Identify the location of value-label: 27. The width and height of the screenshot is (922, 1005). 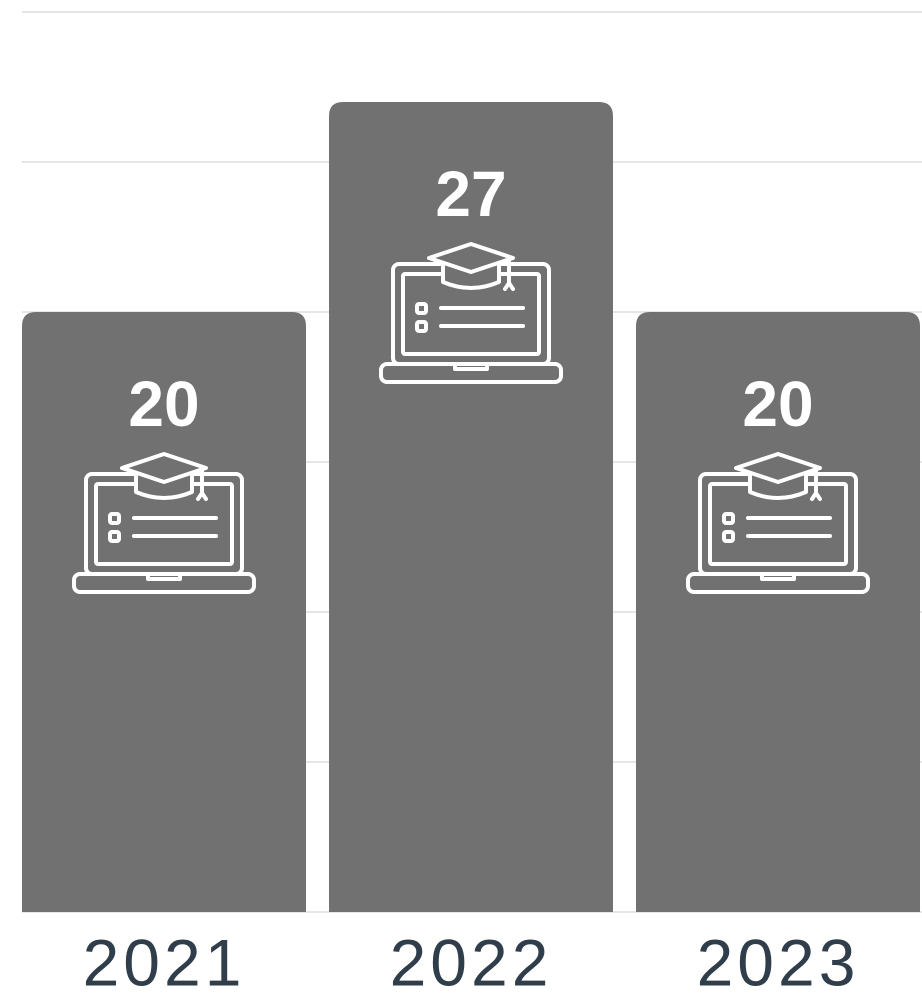
(470, 194).